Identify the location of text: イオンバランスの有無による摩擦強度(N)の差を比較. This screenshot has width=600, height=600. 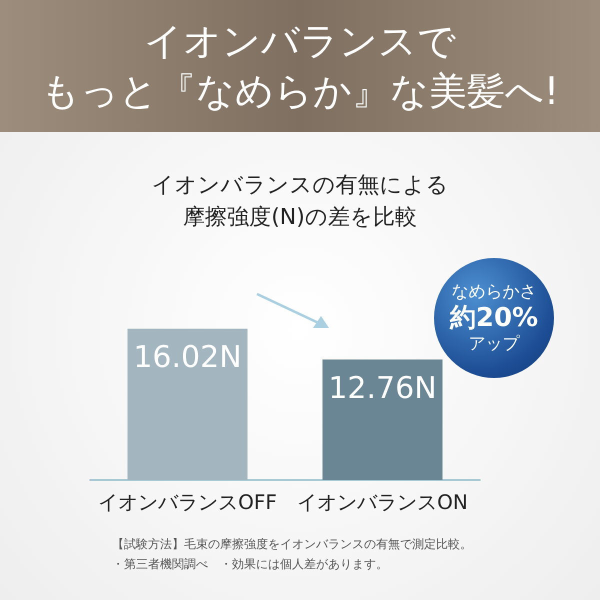
(300, 202).